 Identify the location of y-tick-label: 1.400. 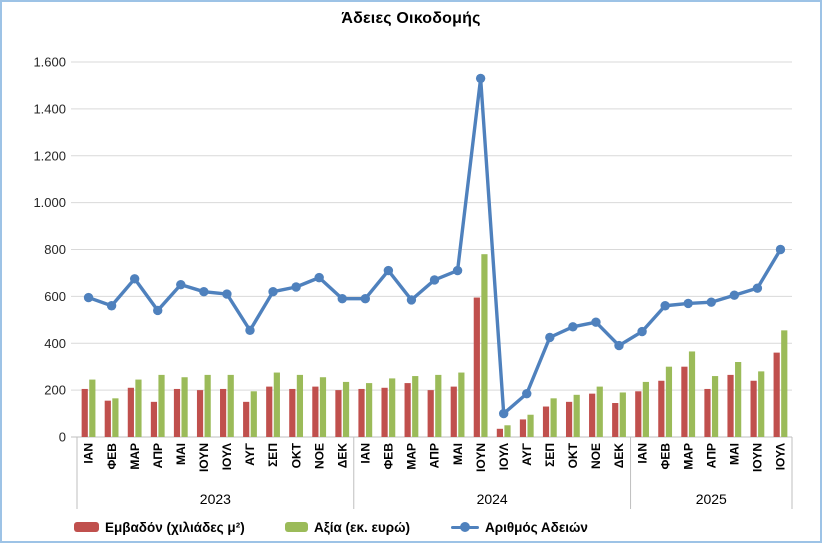
(49, 108).